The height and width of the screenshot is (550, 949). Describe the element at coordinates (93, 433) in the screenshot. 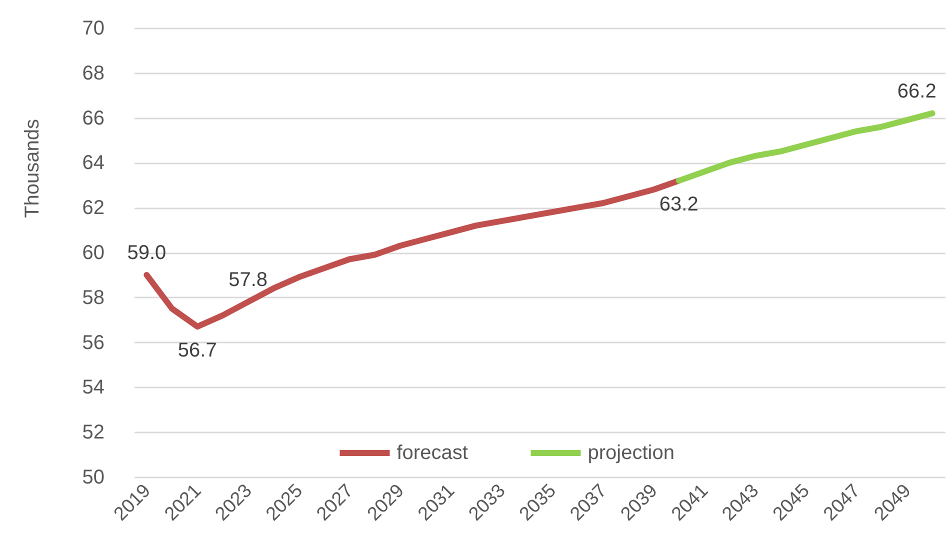

I see `y-tick-label: 52` at that location.